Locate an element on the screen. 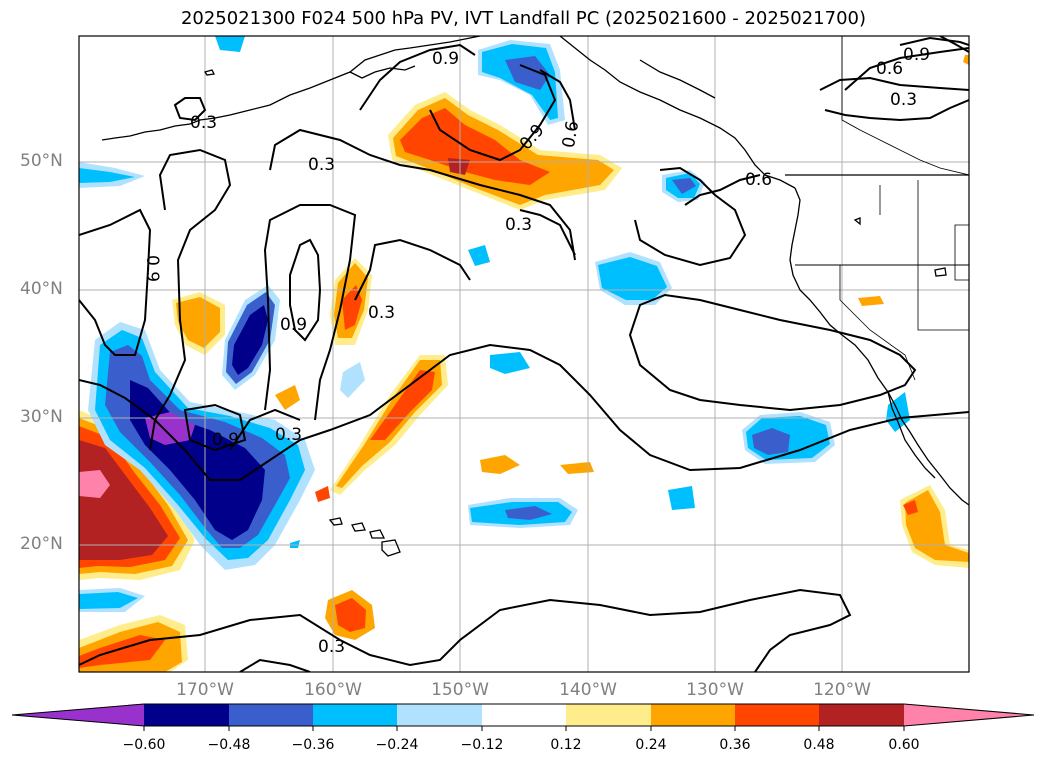  warm-spot-a is located at coordinates (287, 397).